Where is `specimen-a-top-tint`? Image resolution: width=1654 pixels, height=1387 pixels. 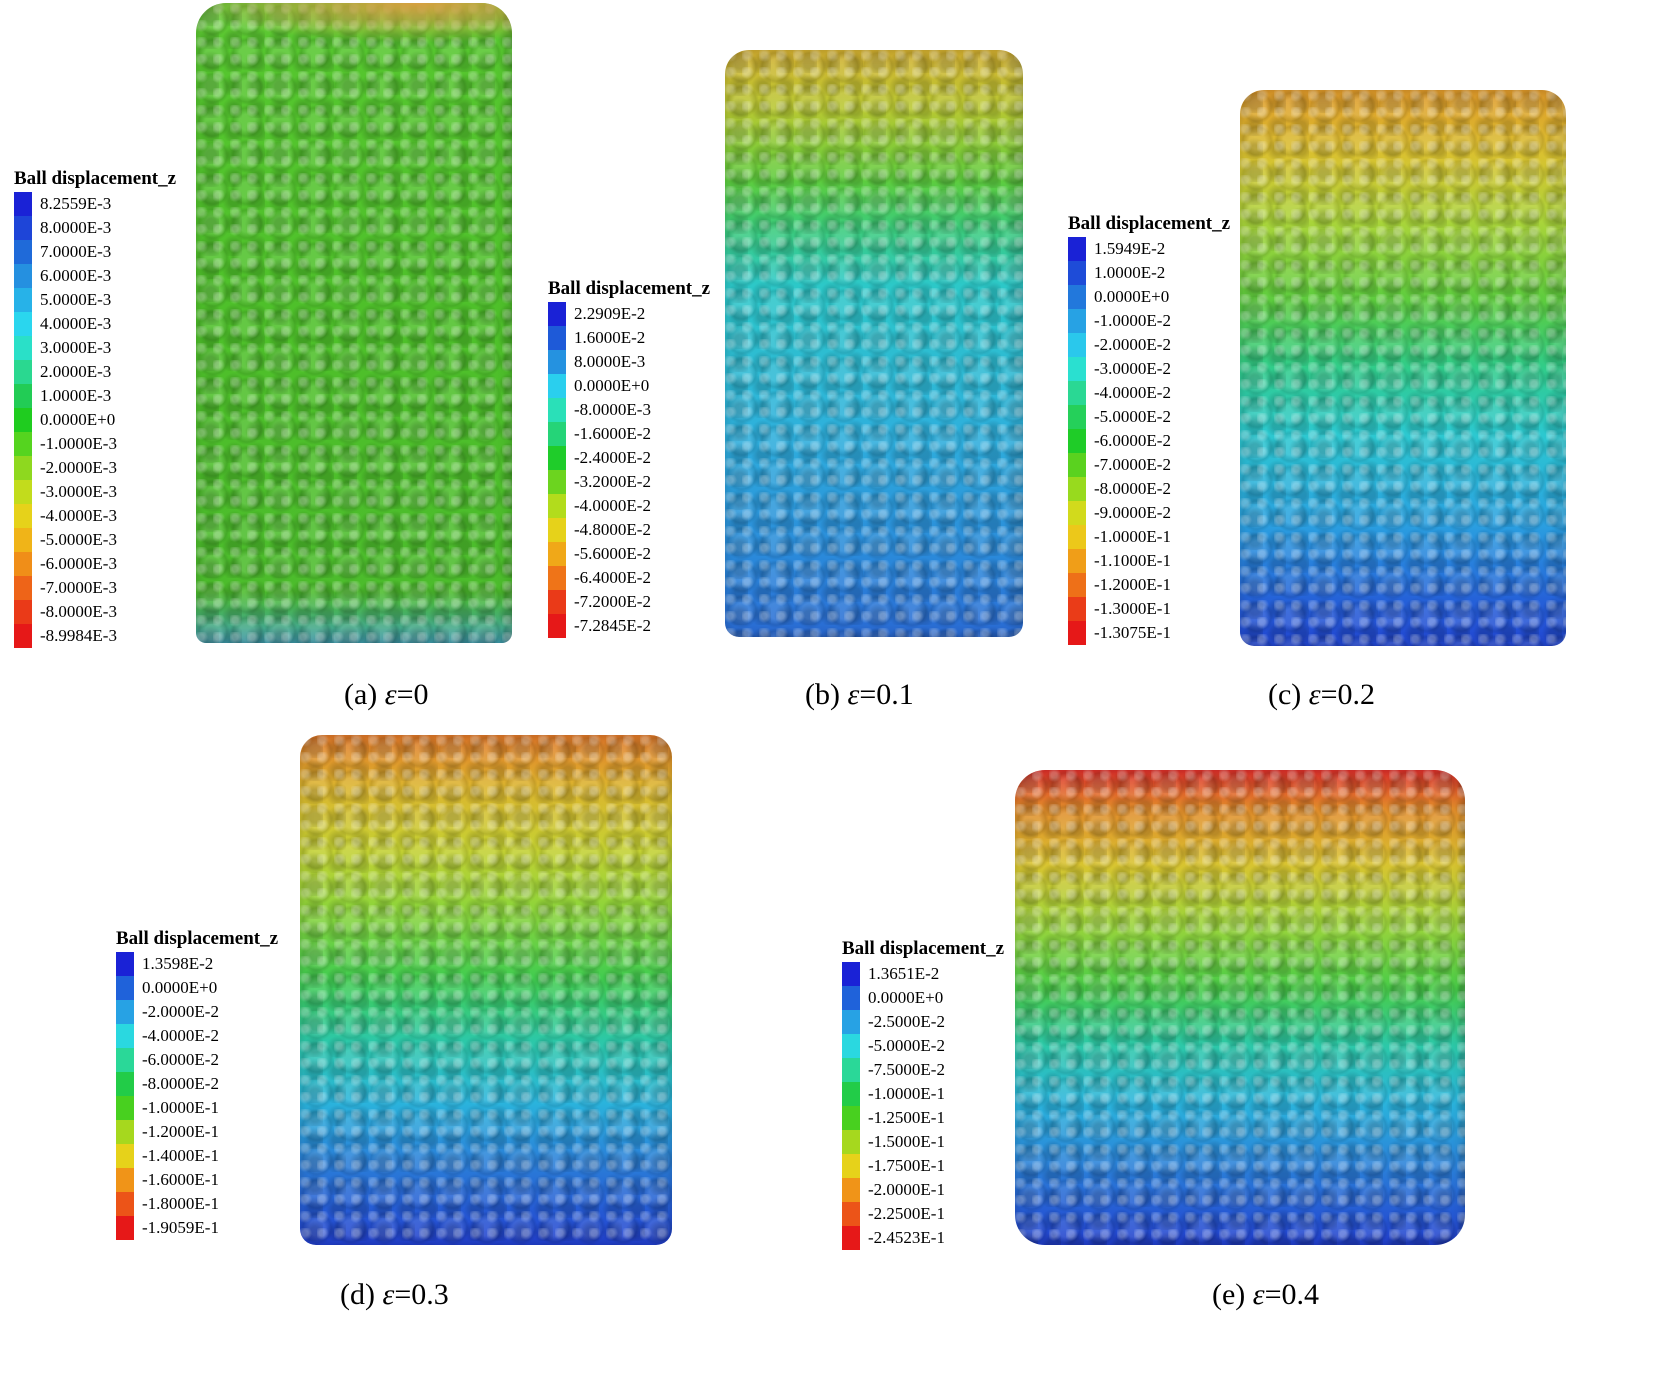
specimen-a-top-tint is located at coordinates (354, 23).